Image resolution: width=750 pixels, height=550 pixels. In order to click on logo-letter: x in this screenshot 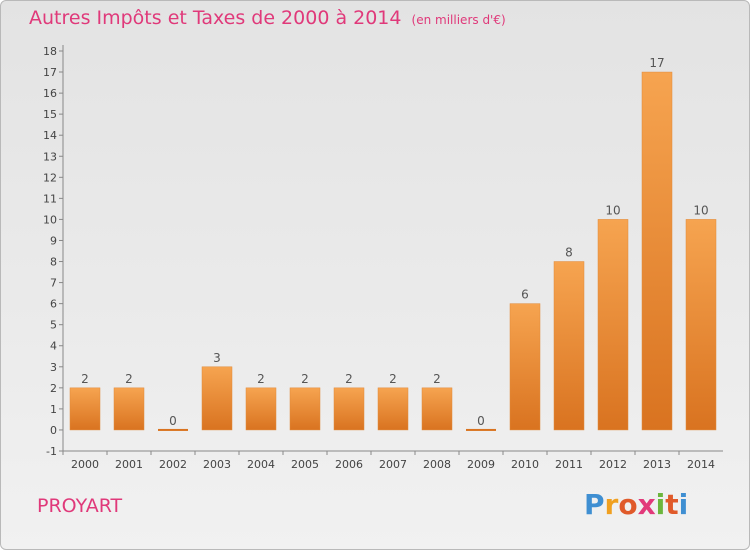, I will do `click(646, 504)`.